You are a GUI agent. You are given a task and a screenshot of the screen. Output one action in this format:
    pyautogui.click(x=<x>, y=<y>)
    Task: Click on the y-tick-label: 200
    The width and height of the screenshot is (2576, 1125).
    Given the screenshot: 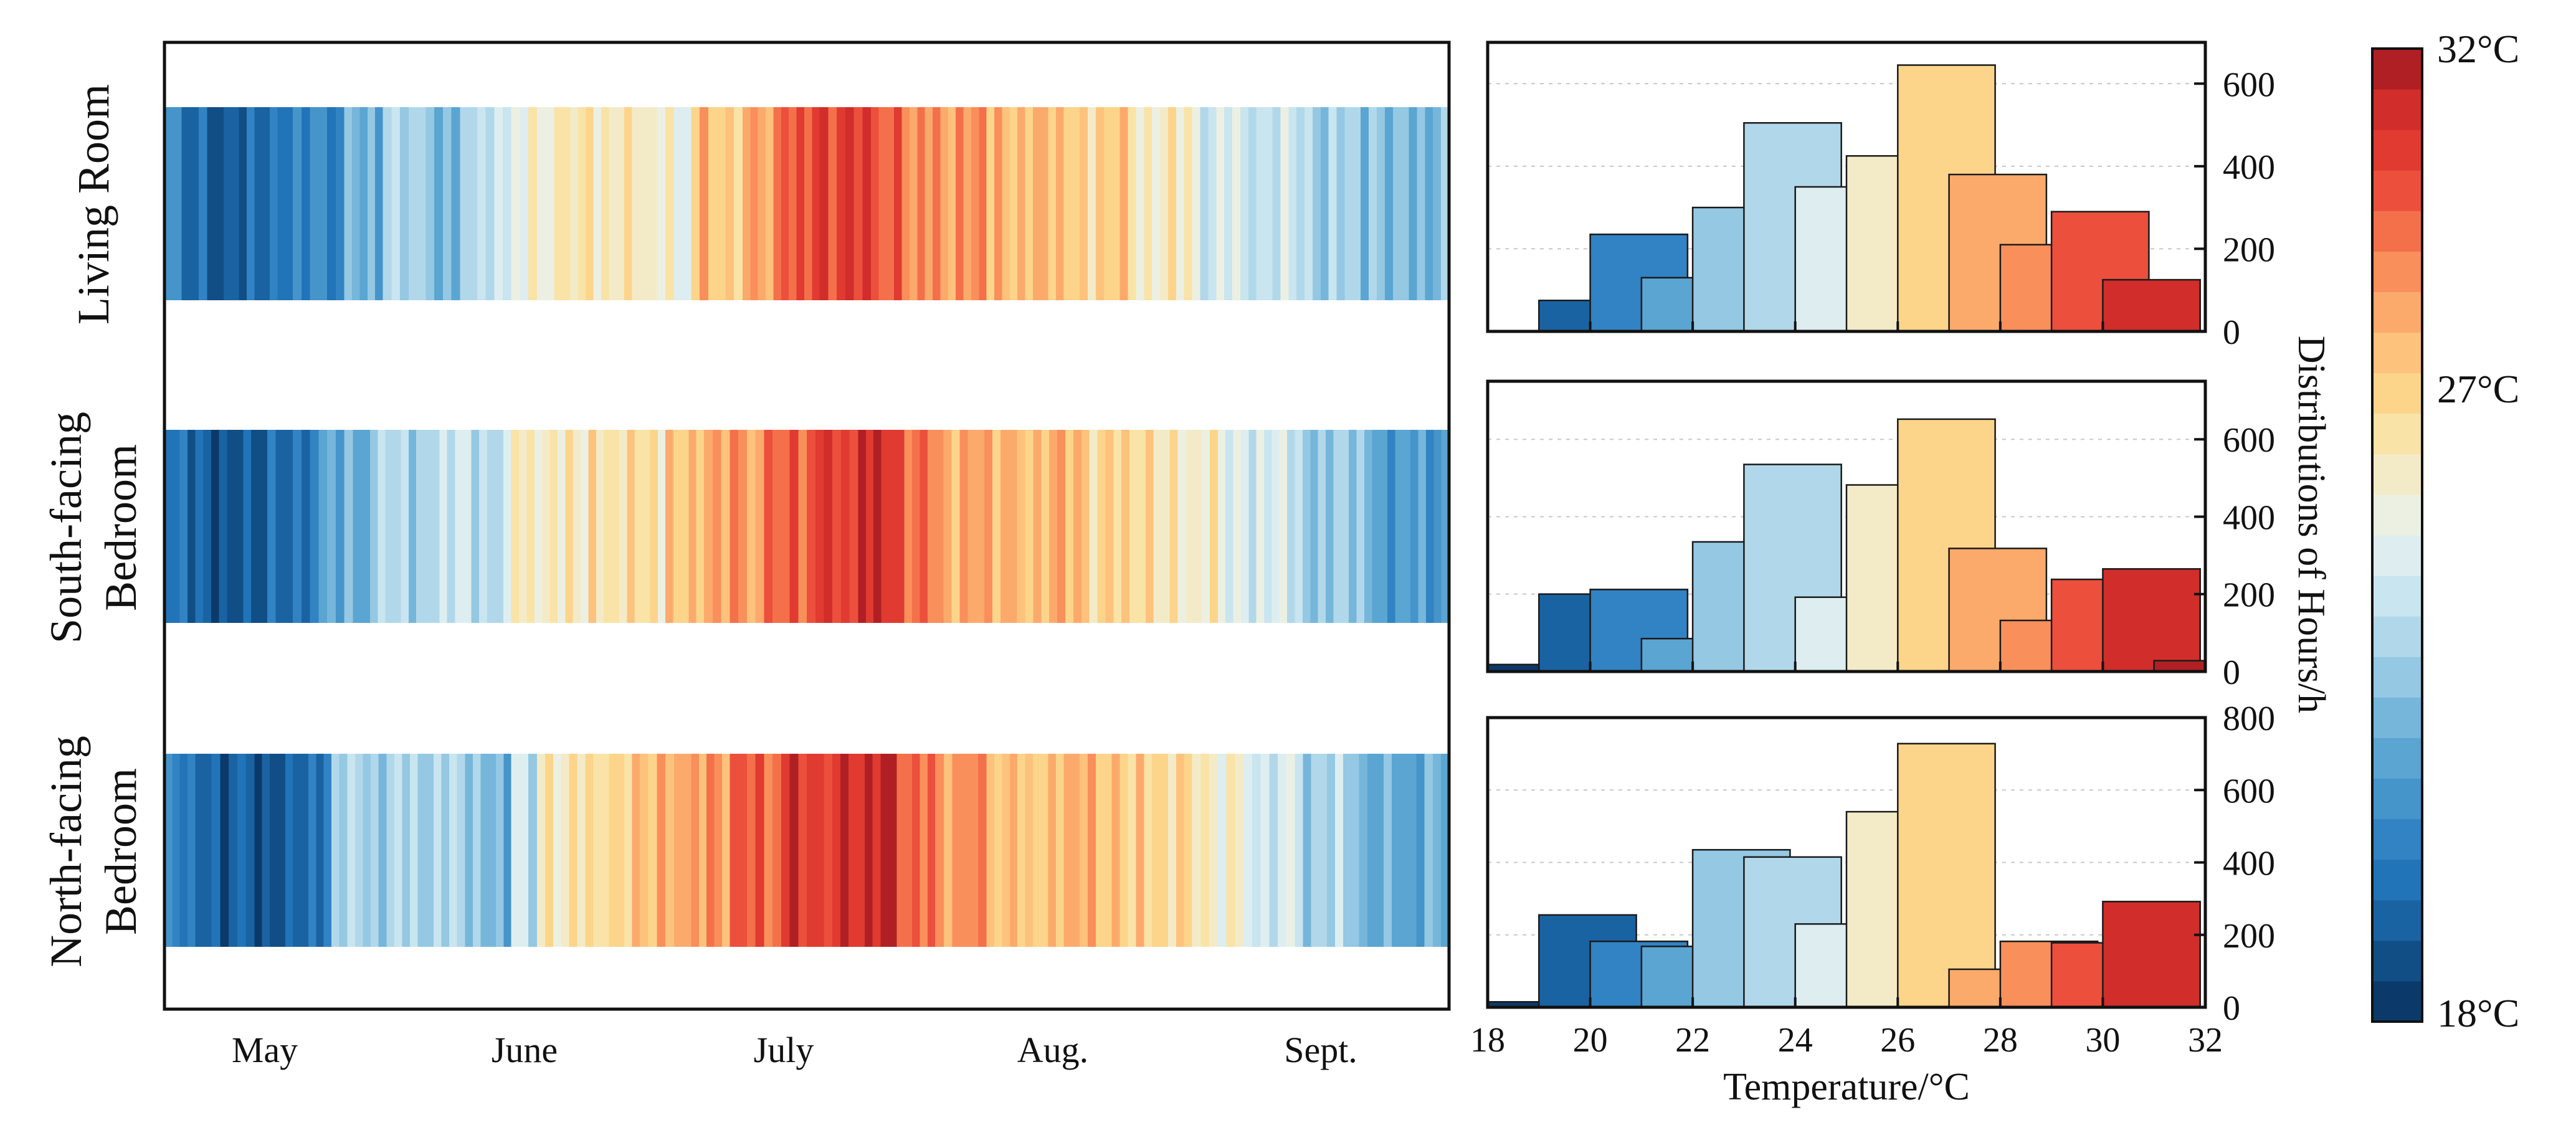 What is the action you would take?
    pyautogui.click(x=2249, y=936)
    